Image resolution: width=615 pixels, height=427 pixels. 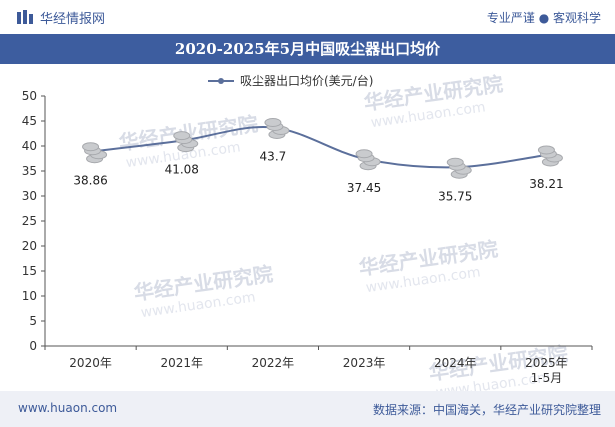 I want to click on data-label: 38.21, so click(x=546, y=184).